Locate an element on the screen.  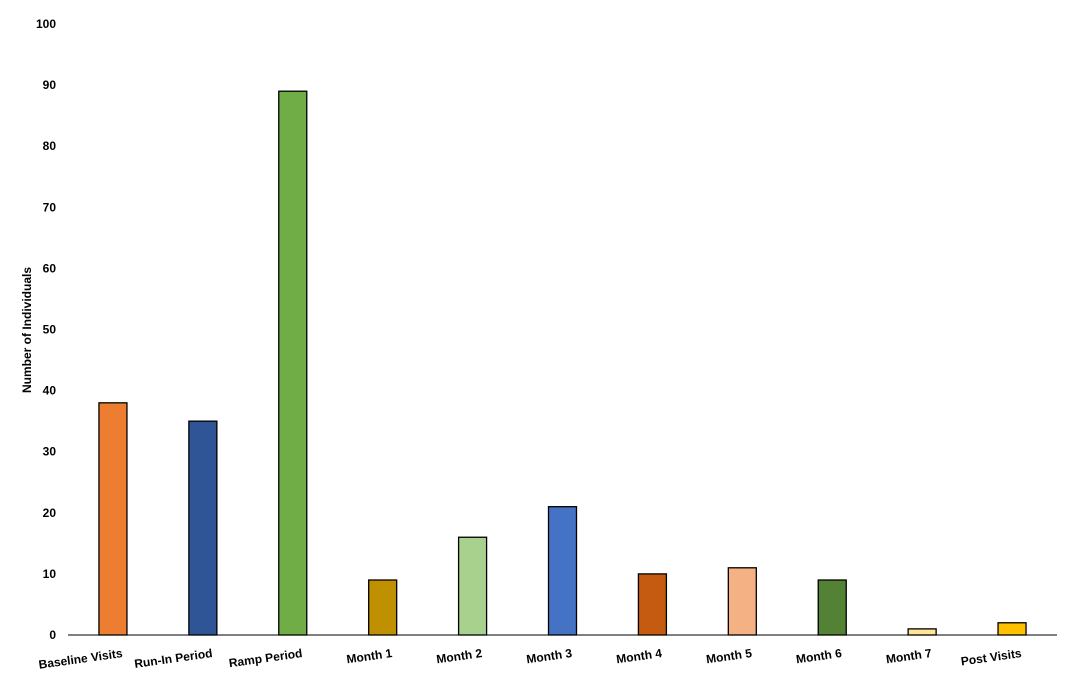
y-tick-label: 50 is located at coordinates (50, 330).